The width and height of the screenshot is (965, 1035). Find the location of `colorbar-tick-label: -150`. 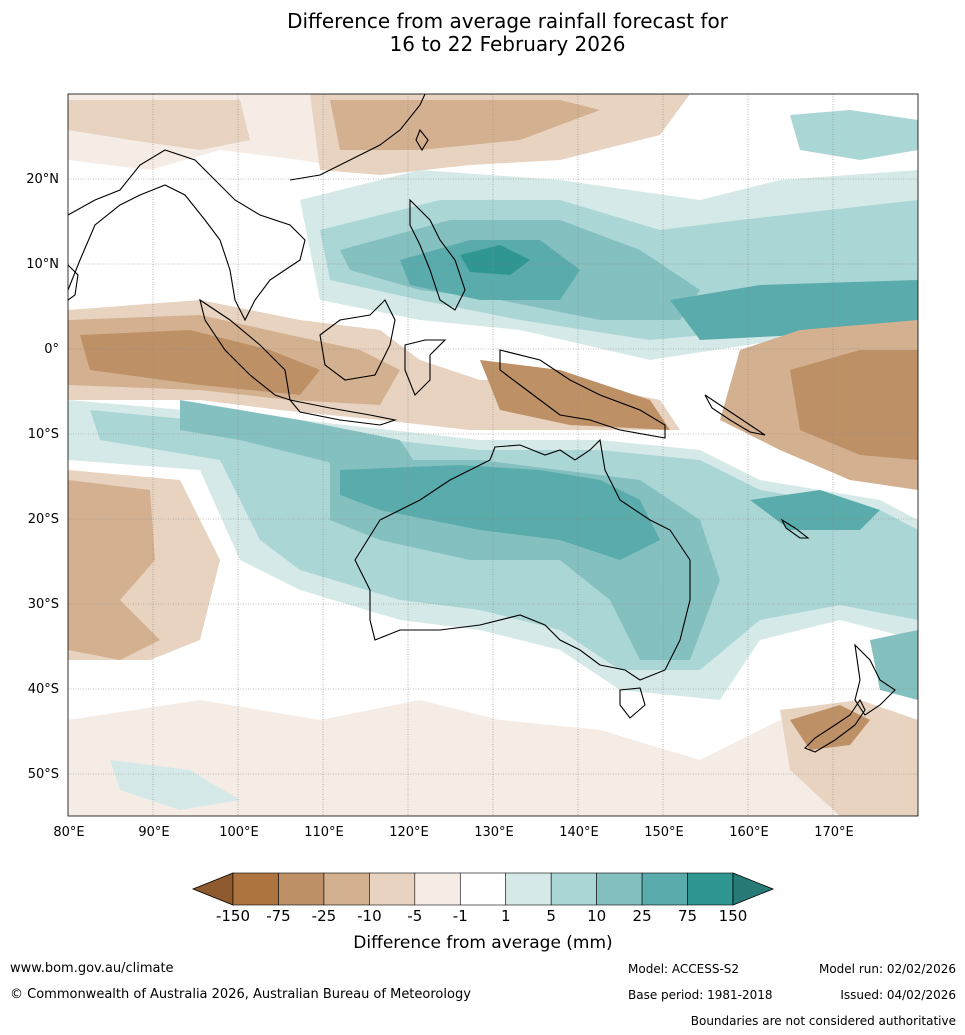

colorbar-tick-label: -150 is located at coordinates (233, 916).